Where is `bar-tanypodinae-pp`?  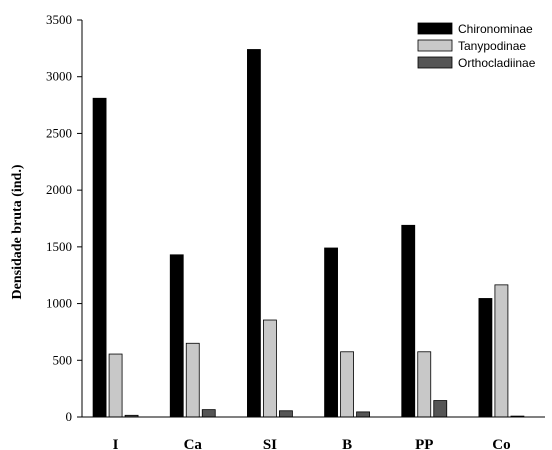
bar-tanypodinae-pp is located at coordinates (424, 384).